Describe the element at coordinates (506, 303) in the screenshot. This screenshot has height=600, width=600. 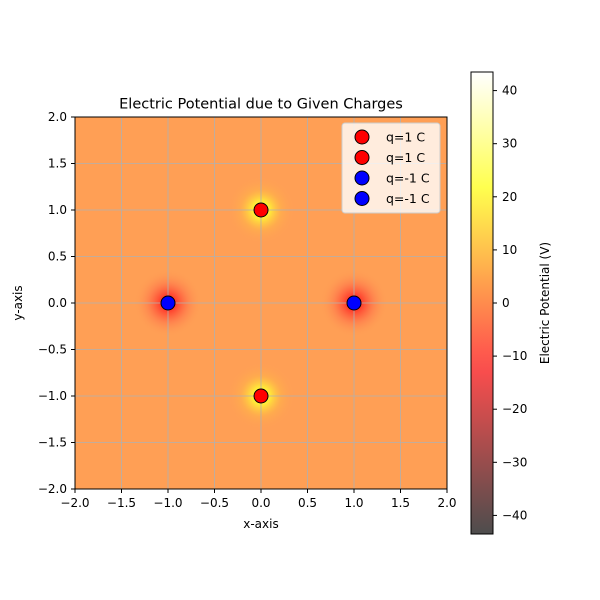
I see `colorbar-tick-label-4: 0` at that location.